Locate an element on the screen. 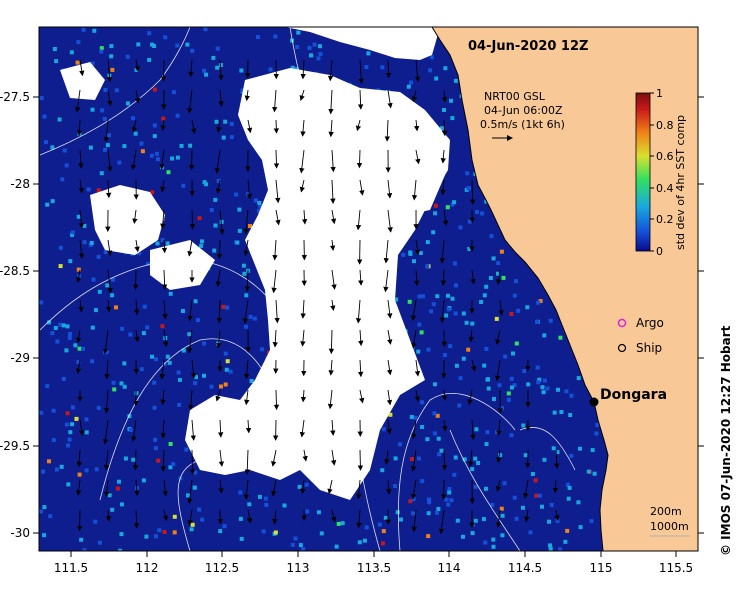 This screenshot has height=596, width=739. credit-text: © IMOS 07-Jun-2020 12:27 Hobart is located at coordinates (726, 440).